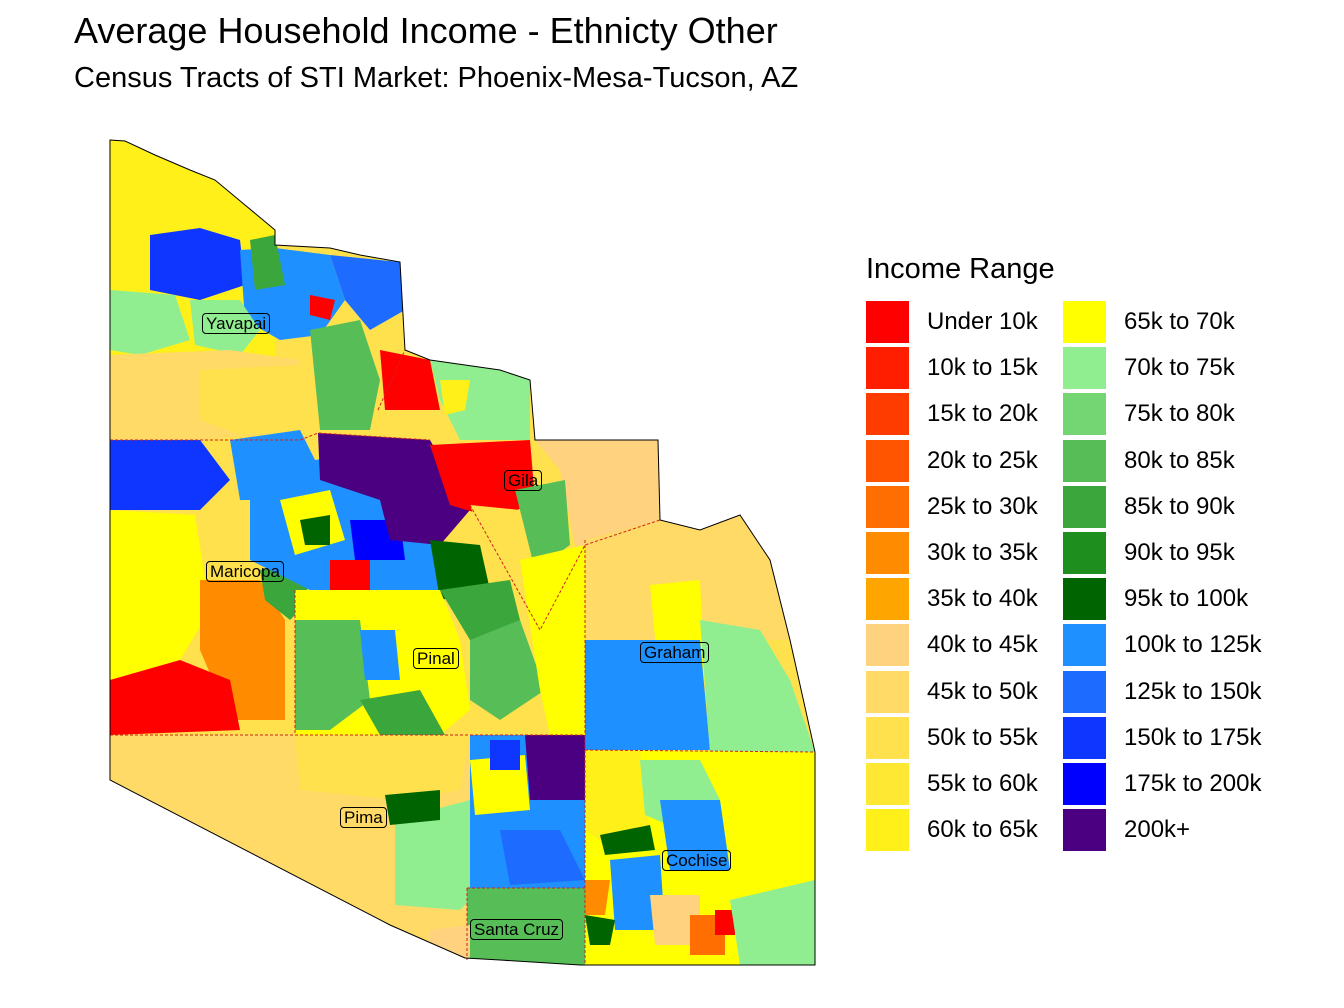 This screenshot has height=1008, width=1344. I want to click on legend-label: 100k to 125k, so click(1193, 645).